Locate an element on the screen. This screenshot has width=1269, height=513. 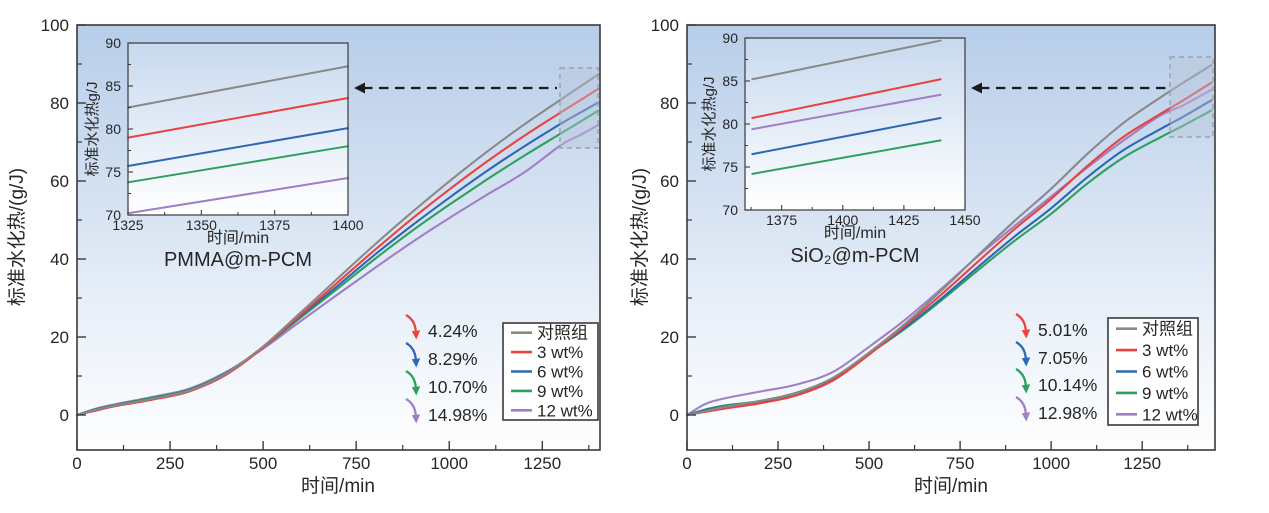
annotation-label: 4.24% is located at coordinates (453, 331).